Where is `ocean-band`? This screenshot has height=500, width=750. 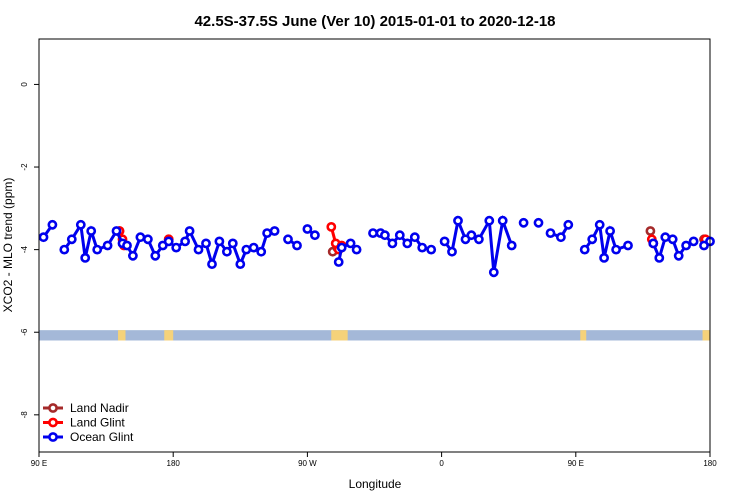
ocean-band is located at coordinates (374, 335).